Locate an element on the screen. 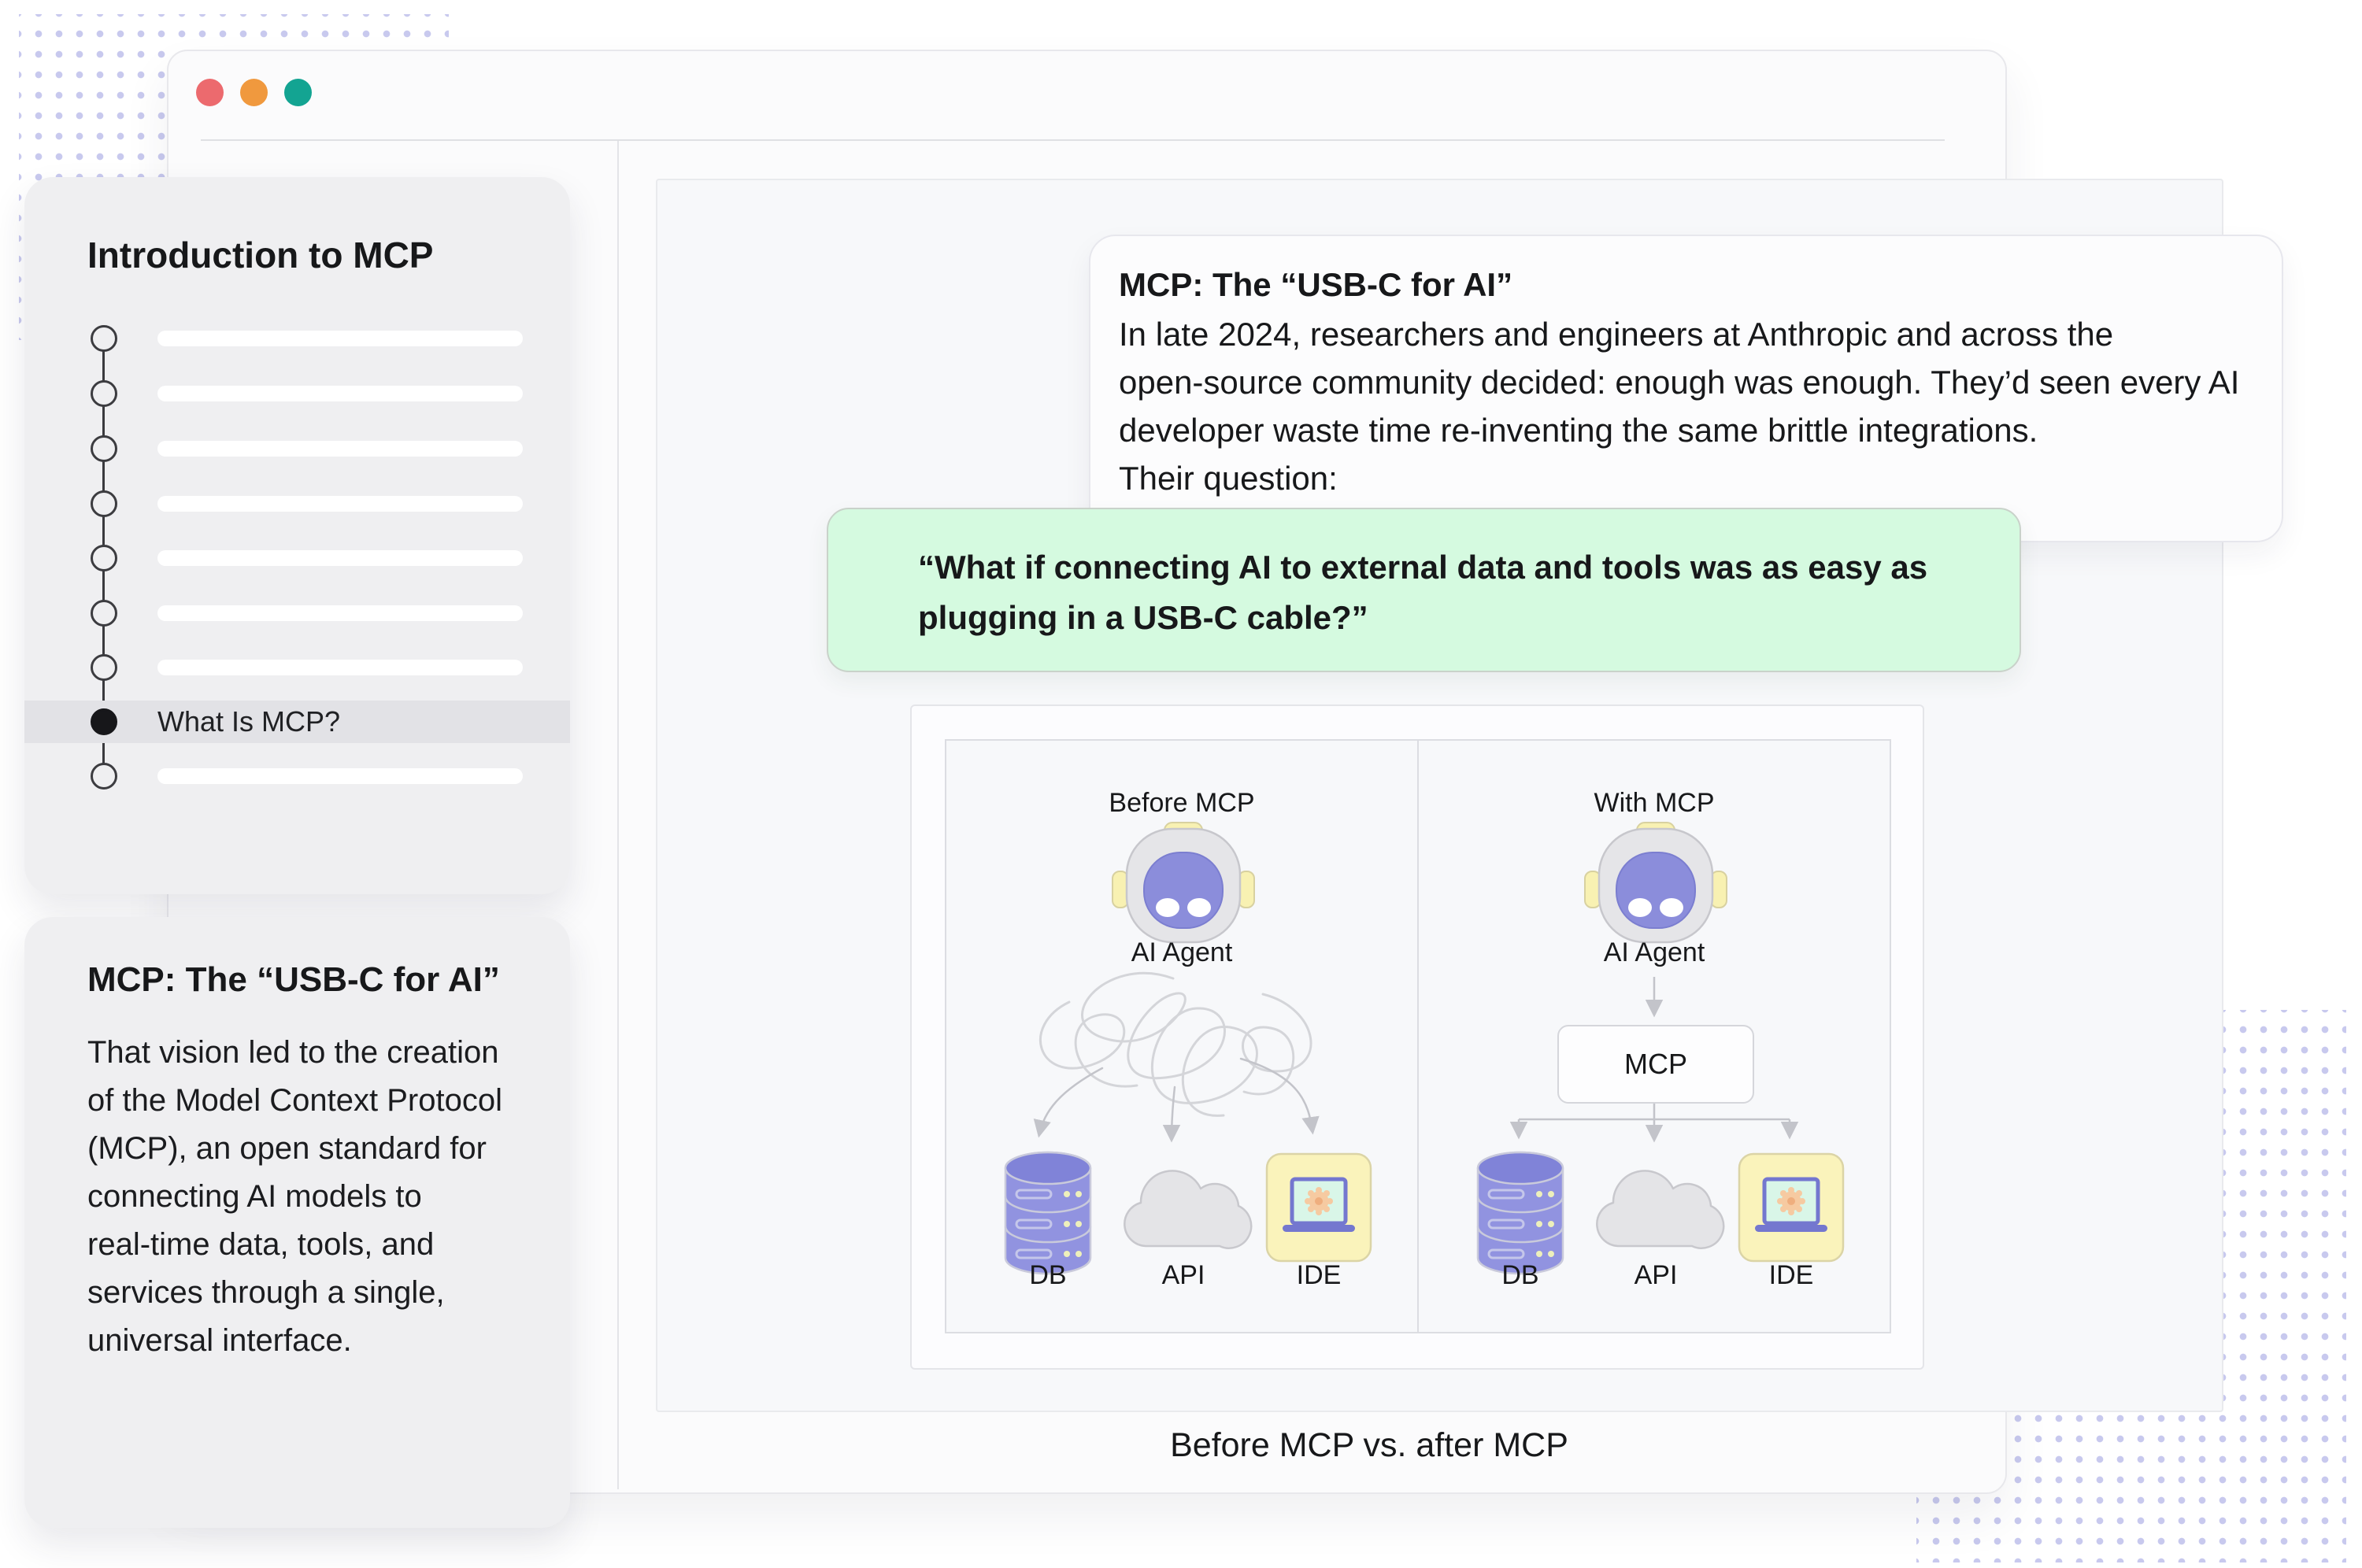  minimize-button is located at coordinates (254, 92).